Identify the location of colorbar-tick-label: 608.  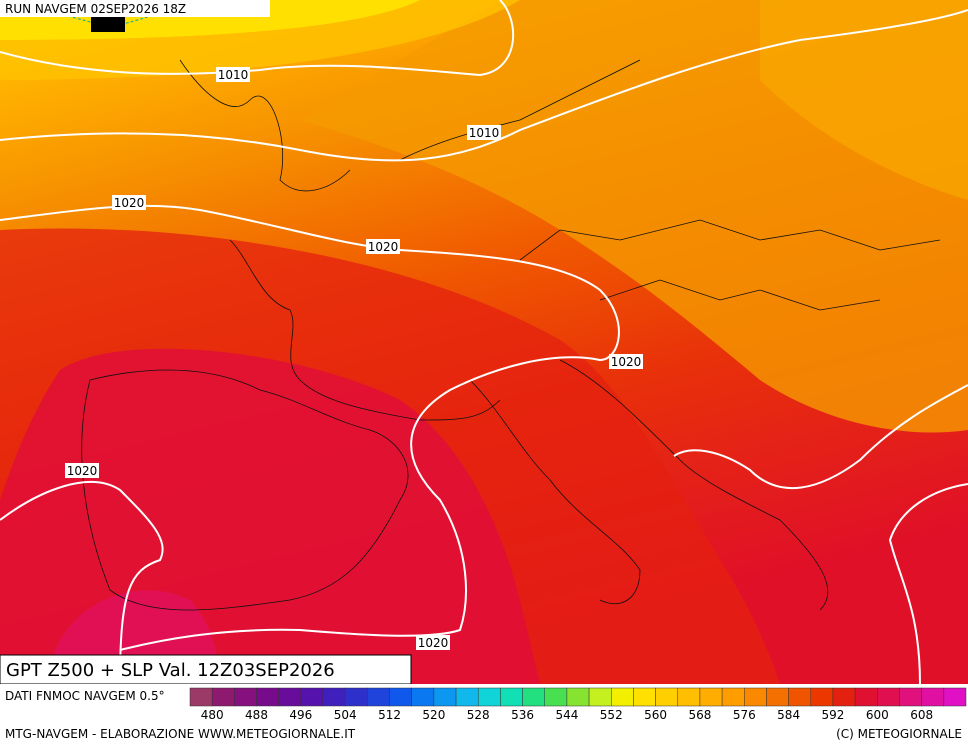
(921, 715).